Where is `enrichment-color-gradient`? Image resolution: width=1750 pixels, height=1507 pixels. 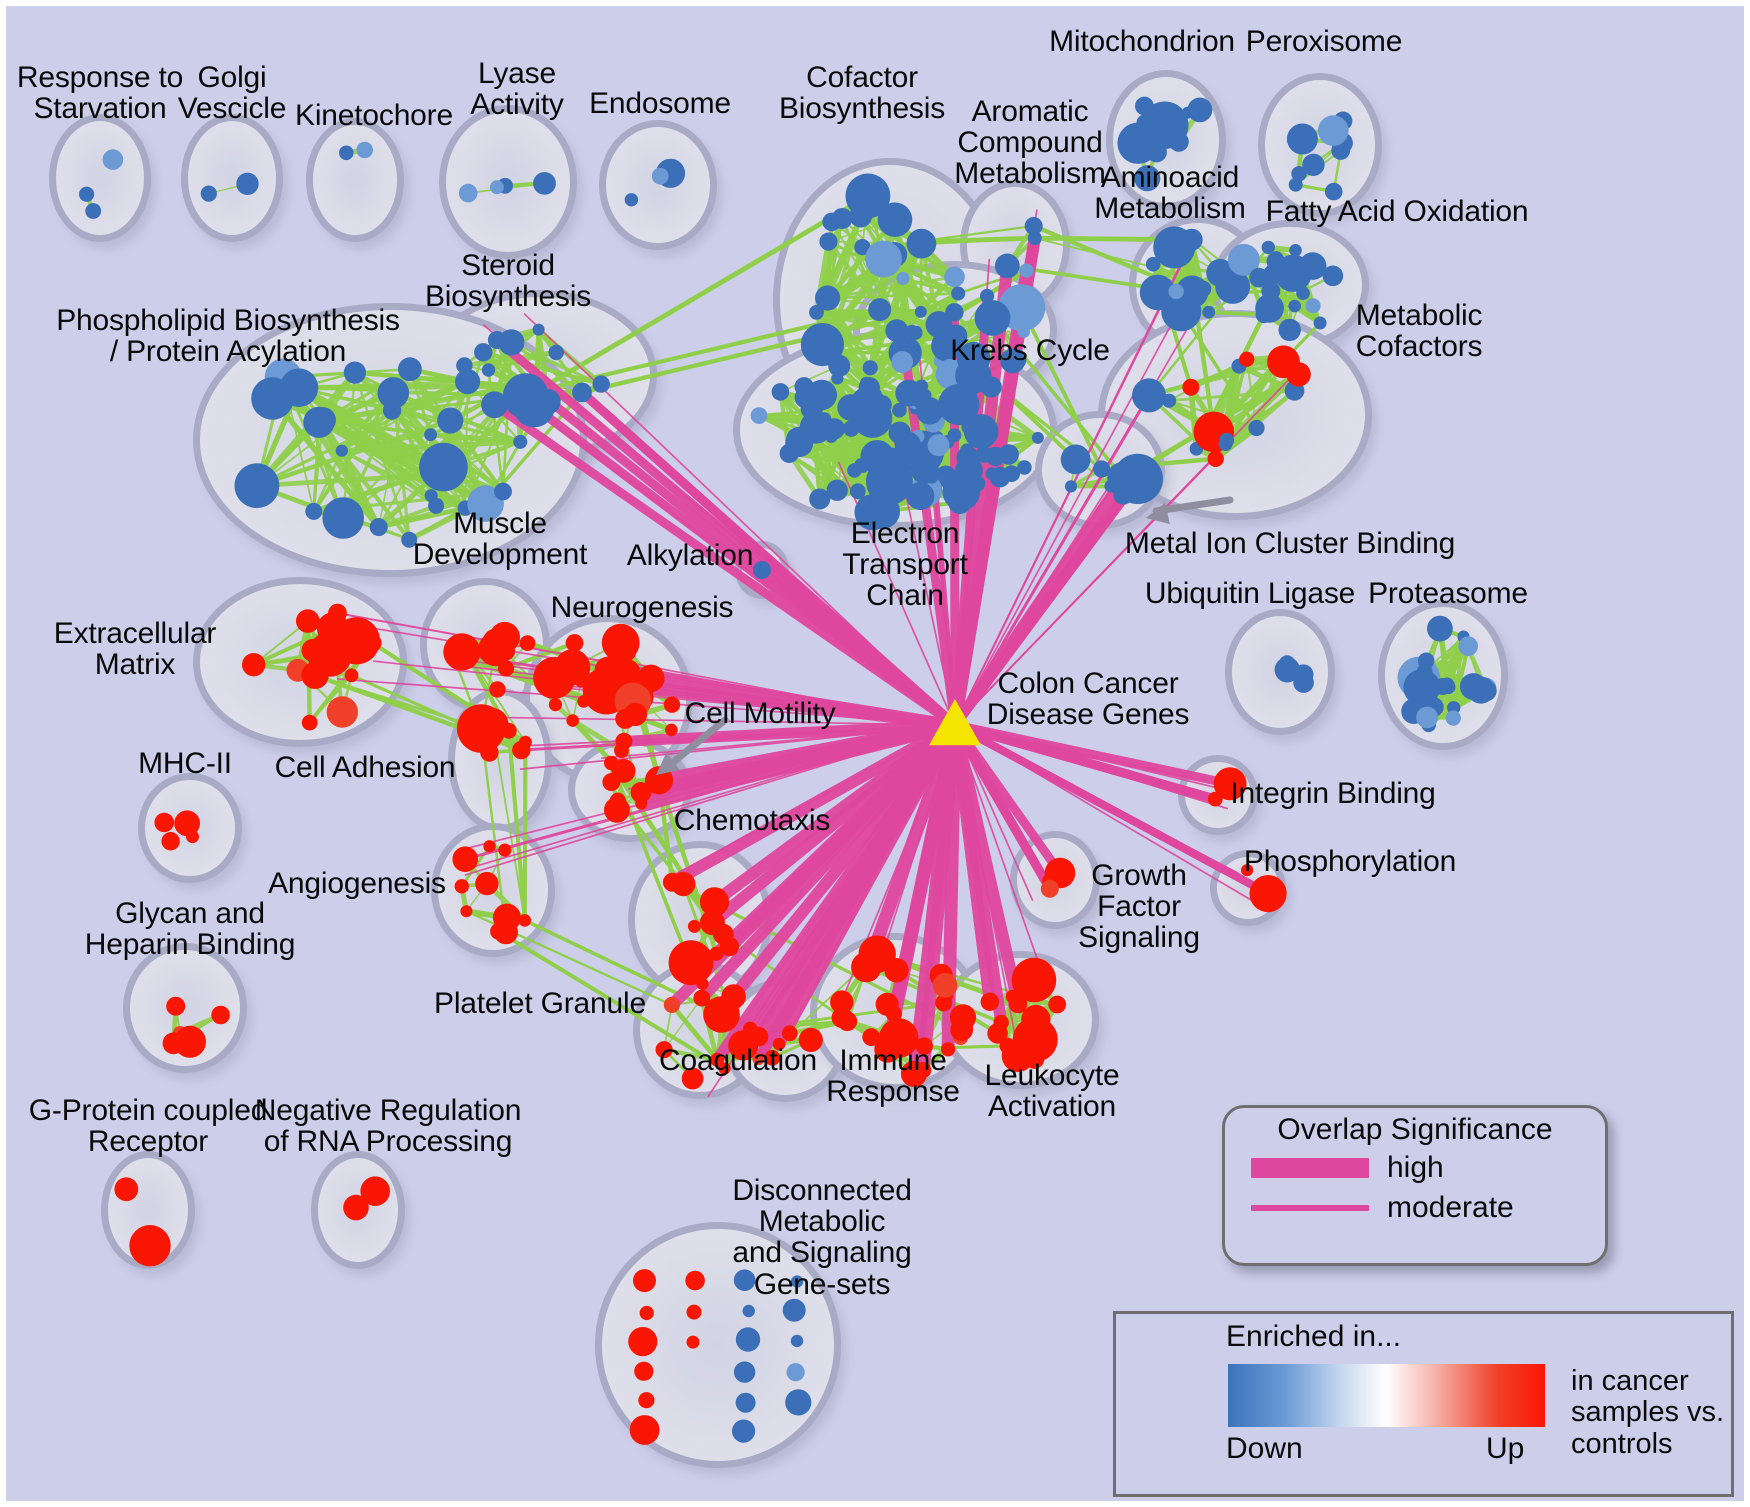
enrichment-color-gradient is located at coordinates (1386, 1395).